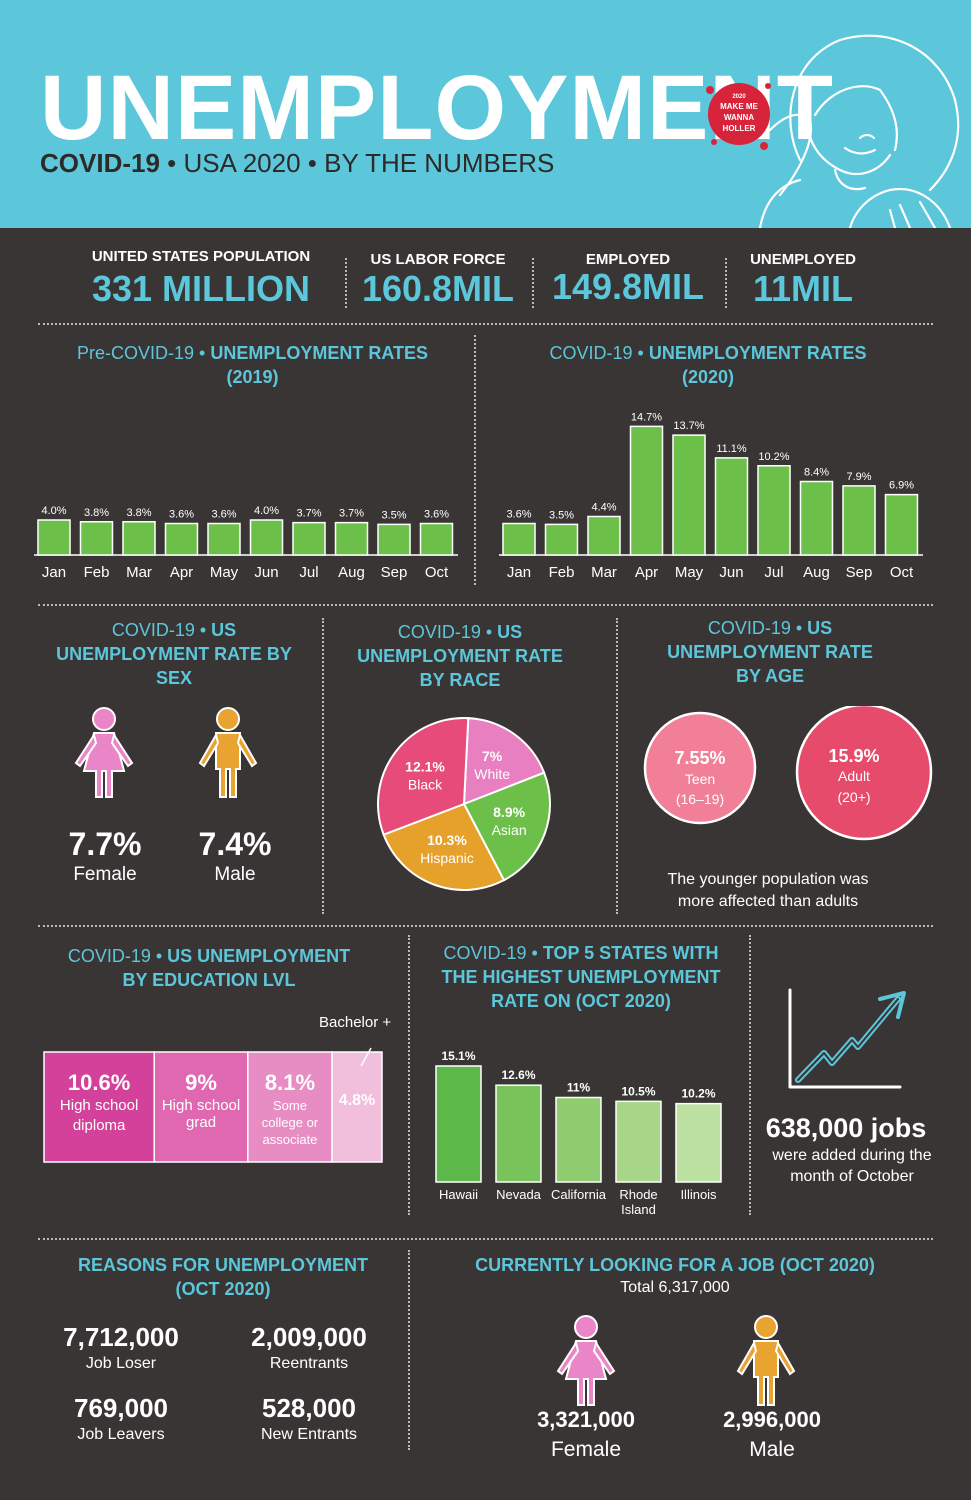  I want to click on stat-labor-force-label: US LABOR FORCE, so click(438, 259).